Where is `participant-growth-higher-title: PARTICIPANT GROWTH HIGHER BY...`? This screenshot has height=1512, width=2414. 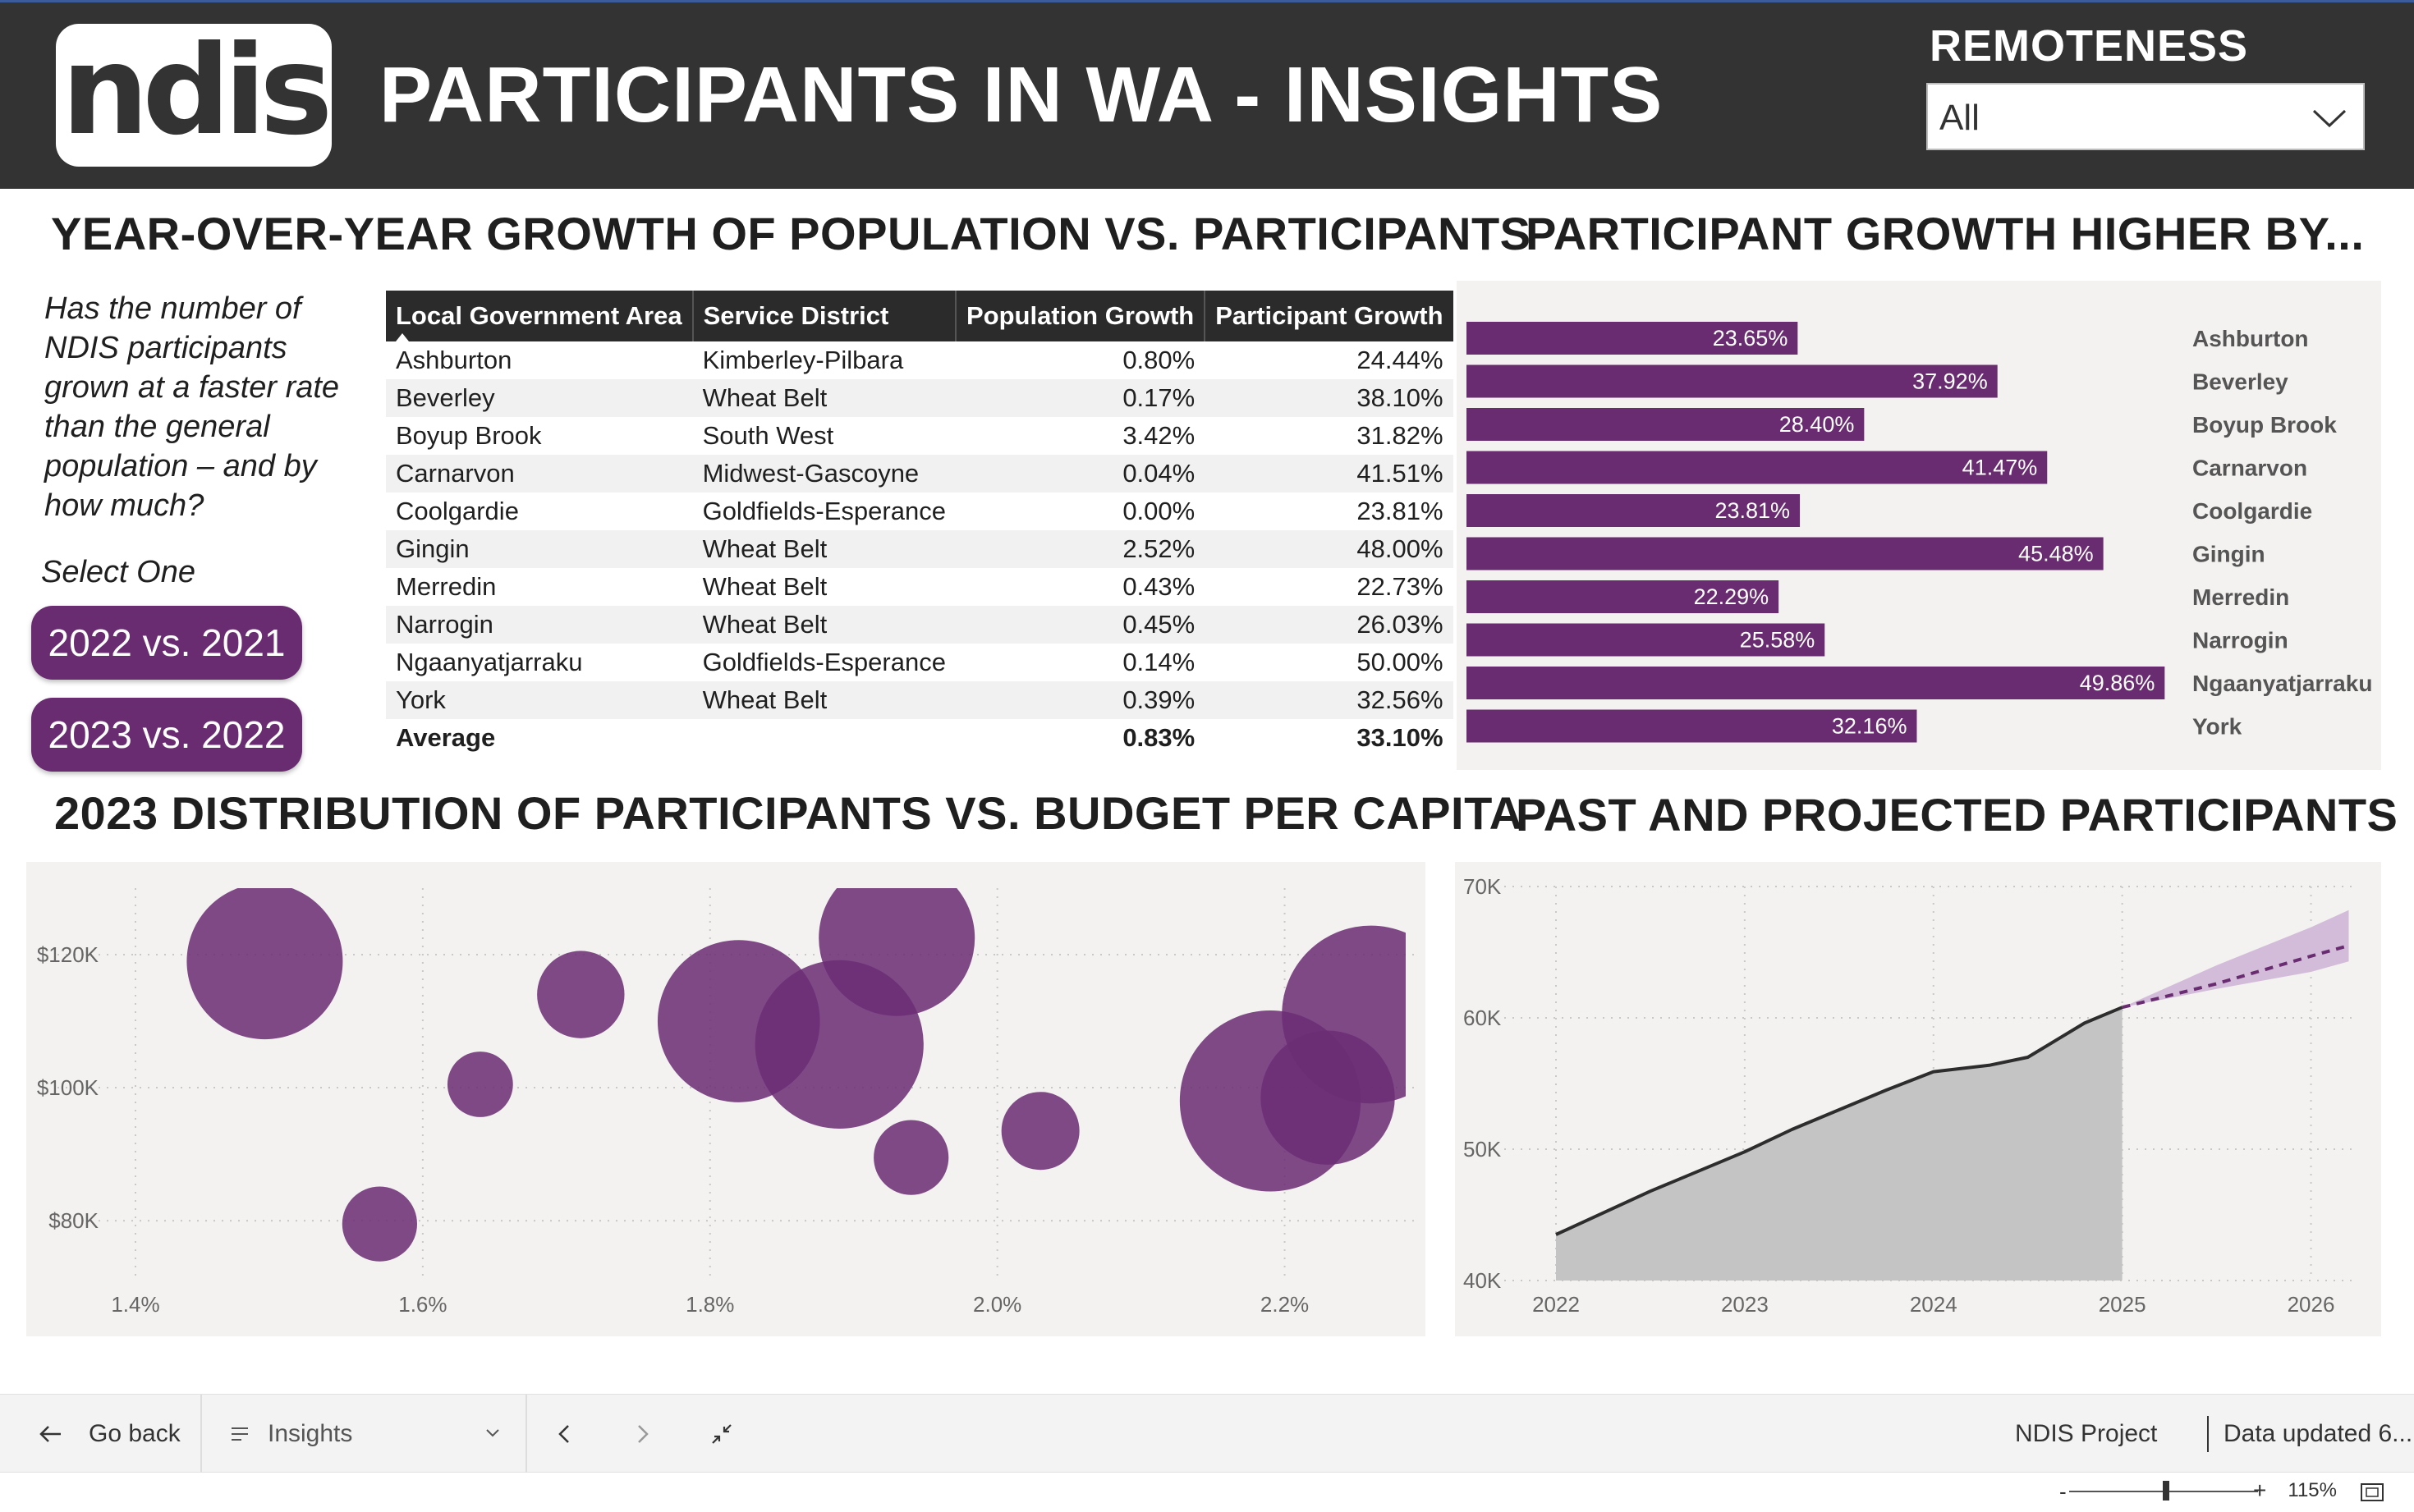 participant-growth-higher-title: PARTICIPANT GROWTH HIGHER BY... is located at coordinates (1946, 233).